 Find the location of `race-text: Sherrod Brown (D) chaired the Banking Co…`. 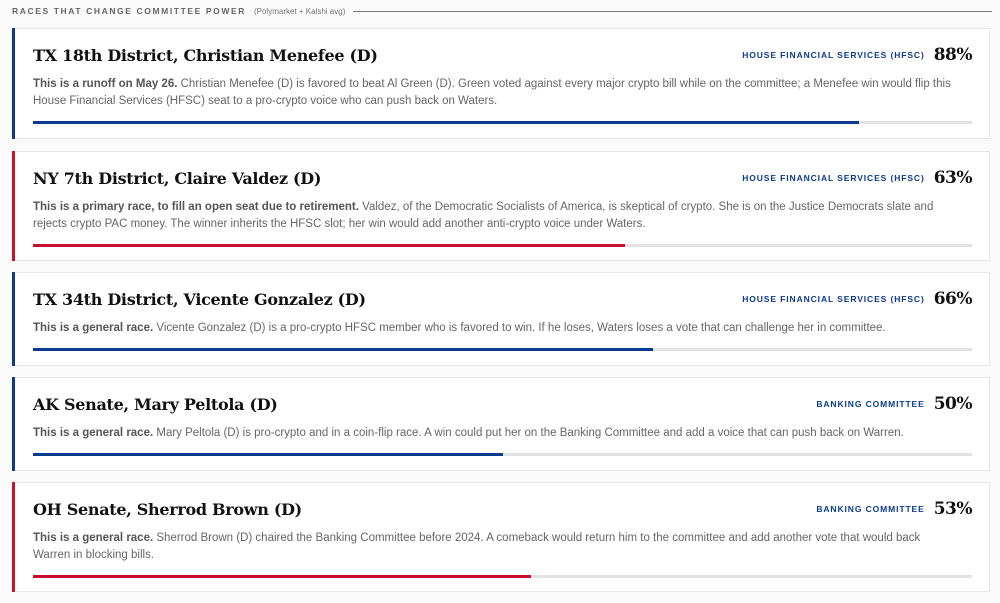

race-text: Sherrod Brown (D) chaired the Banking Co… is located at coordinates (477, 546).